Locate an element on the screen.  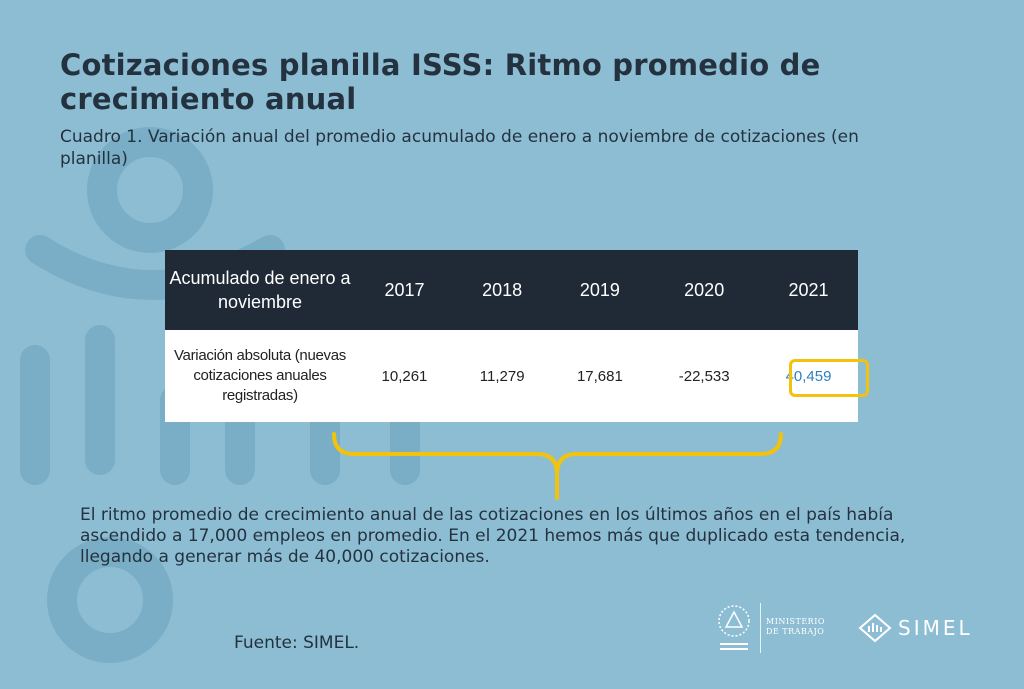
value-2019: 17,681 is located at coordinates (599, 376).